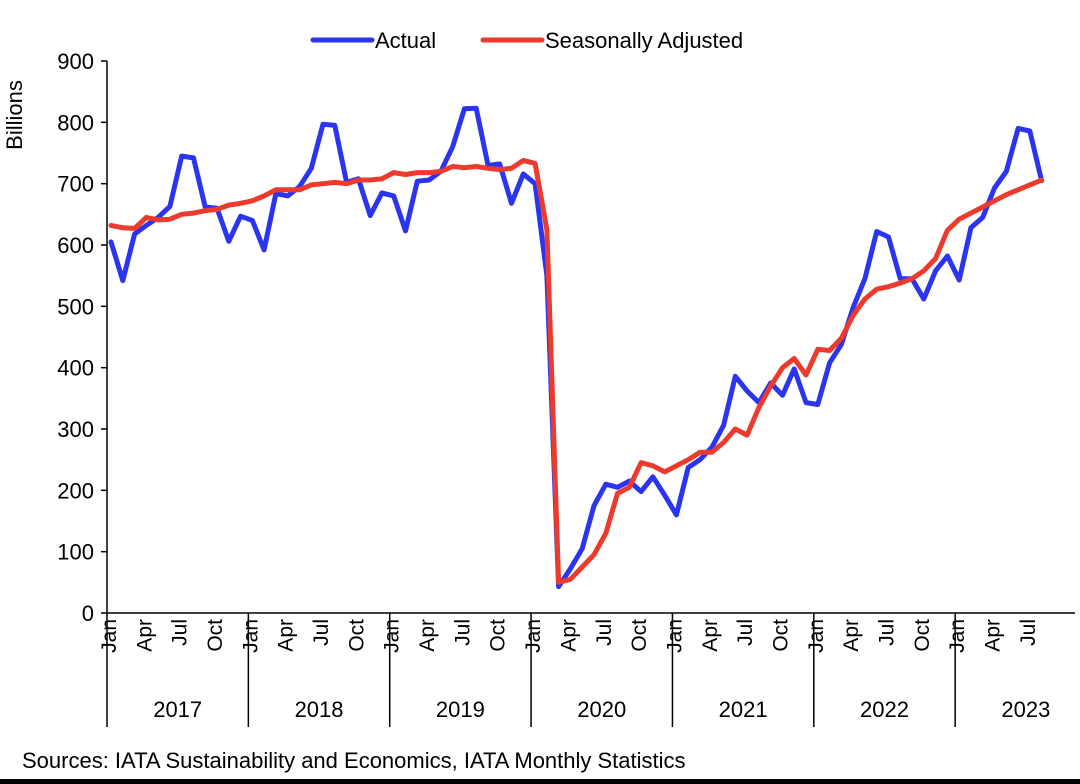 The width and height of the screenshot is (1080, 784). Describe the element at coordinates (644, 40) in the screenshot. I see `legend-label: Seasonally Adjusted` at that location.